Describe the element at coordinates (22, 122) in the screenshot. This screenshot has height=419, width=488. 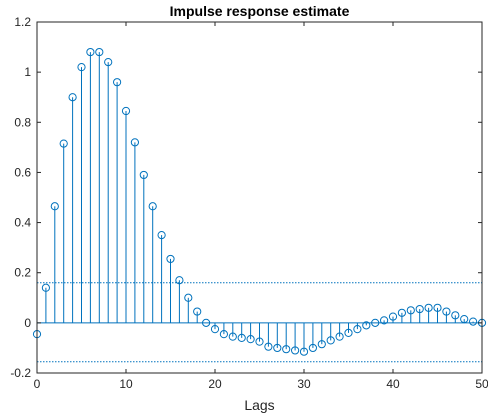
I see `y-tick-label: 0.8` at that location.